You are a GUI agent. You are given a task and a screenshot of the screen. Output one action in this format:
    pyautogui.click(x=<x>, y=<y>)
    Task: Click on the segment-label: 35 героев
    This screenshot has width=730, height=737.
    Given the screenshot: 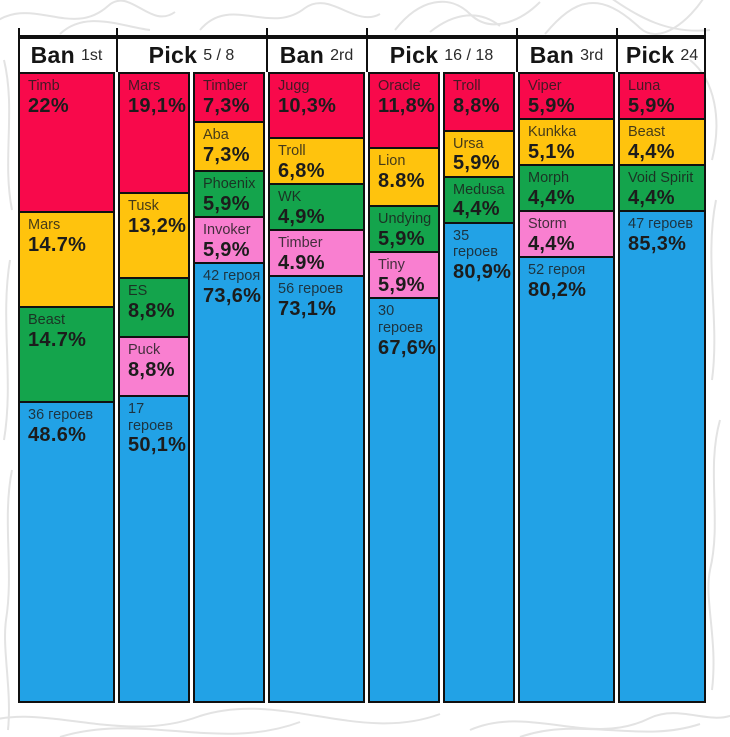 What is the action you would take?
    pyautogui.click(x=475, y=244)
    